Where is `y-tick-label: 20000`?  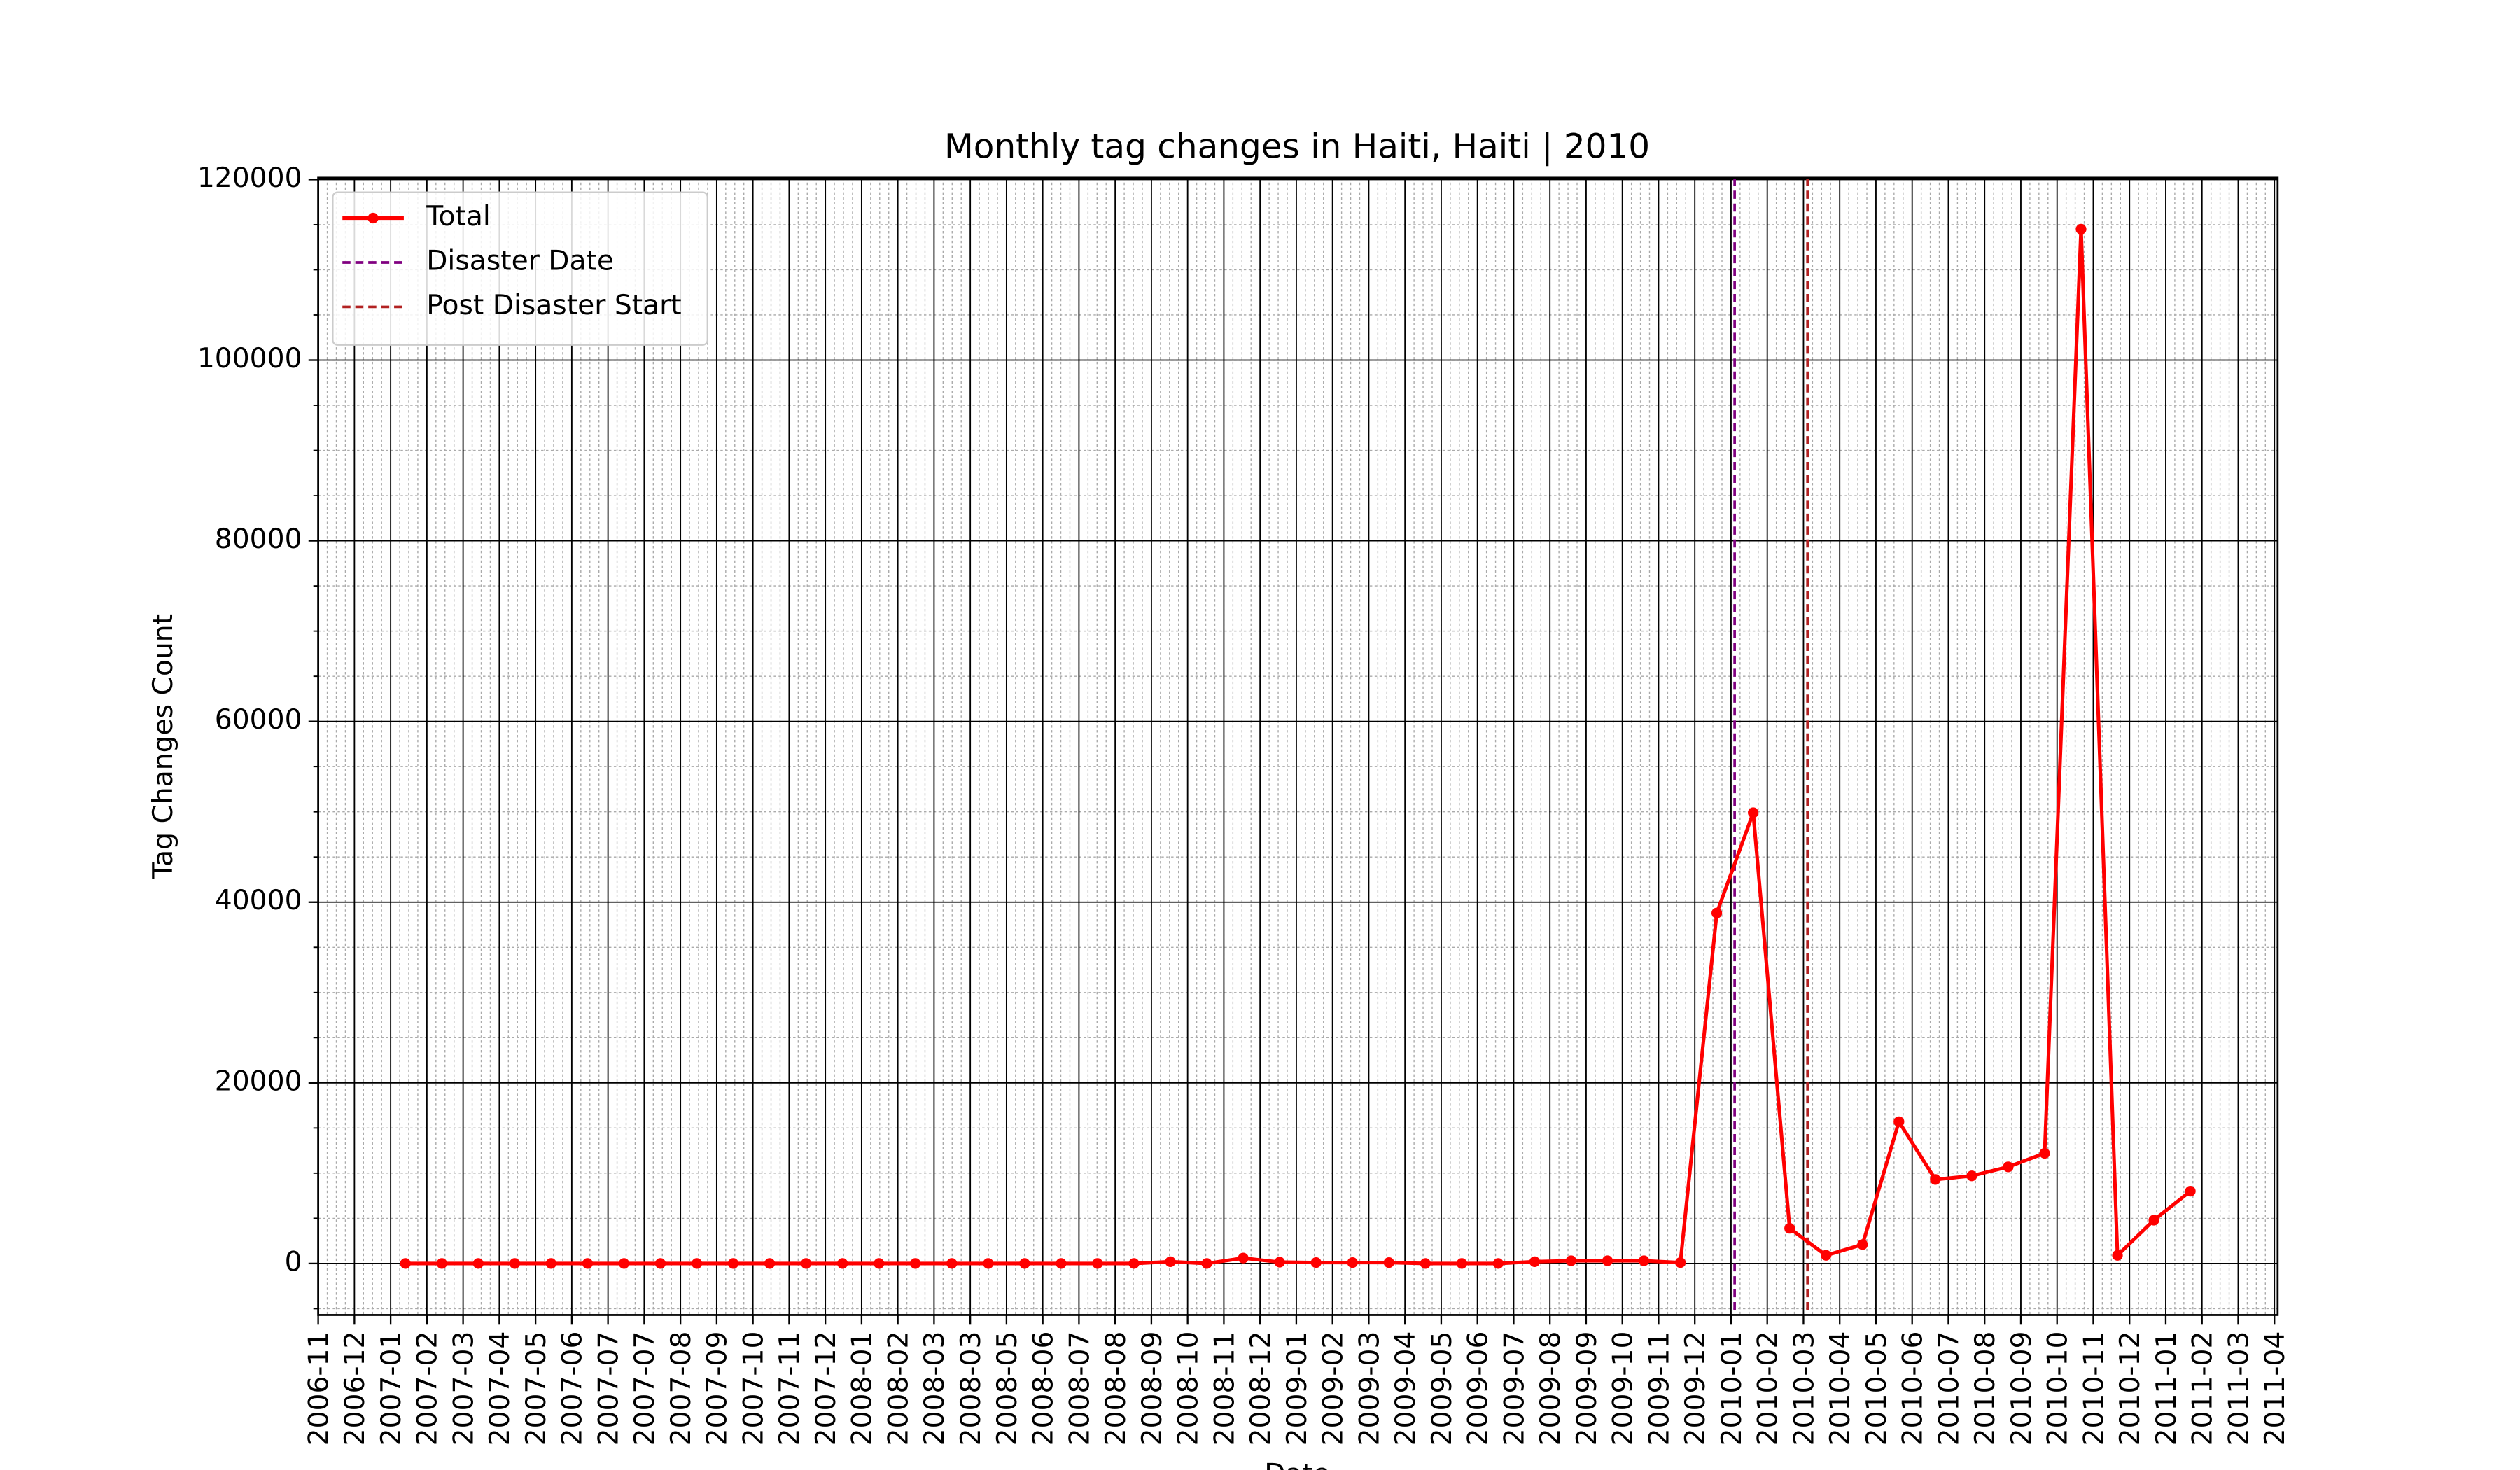 y-tick-label: 20000 is located at coordinates (258, 1081).